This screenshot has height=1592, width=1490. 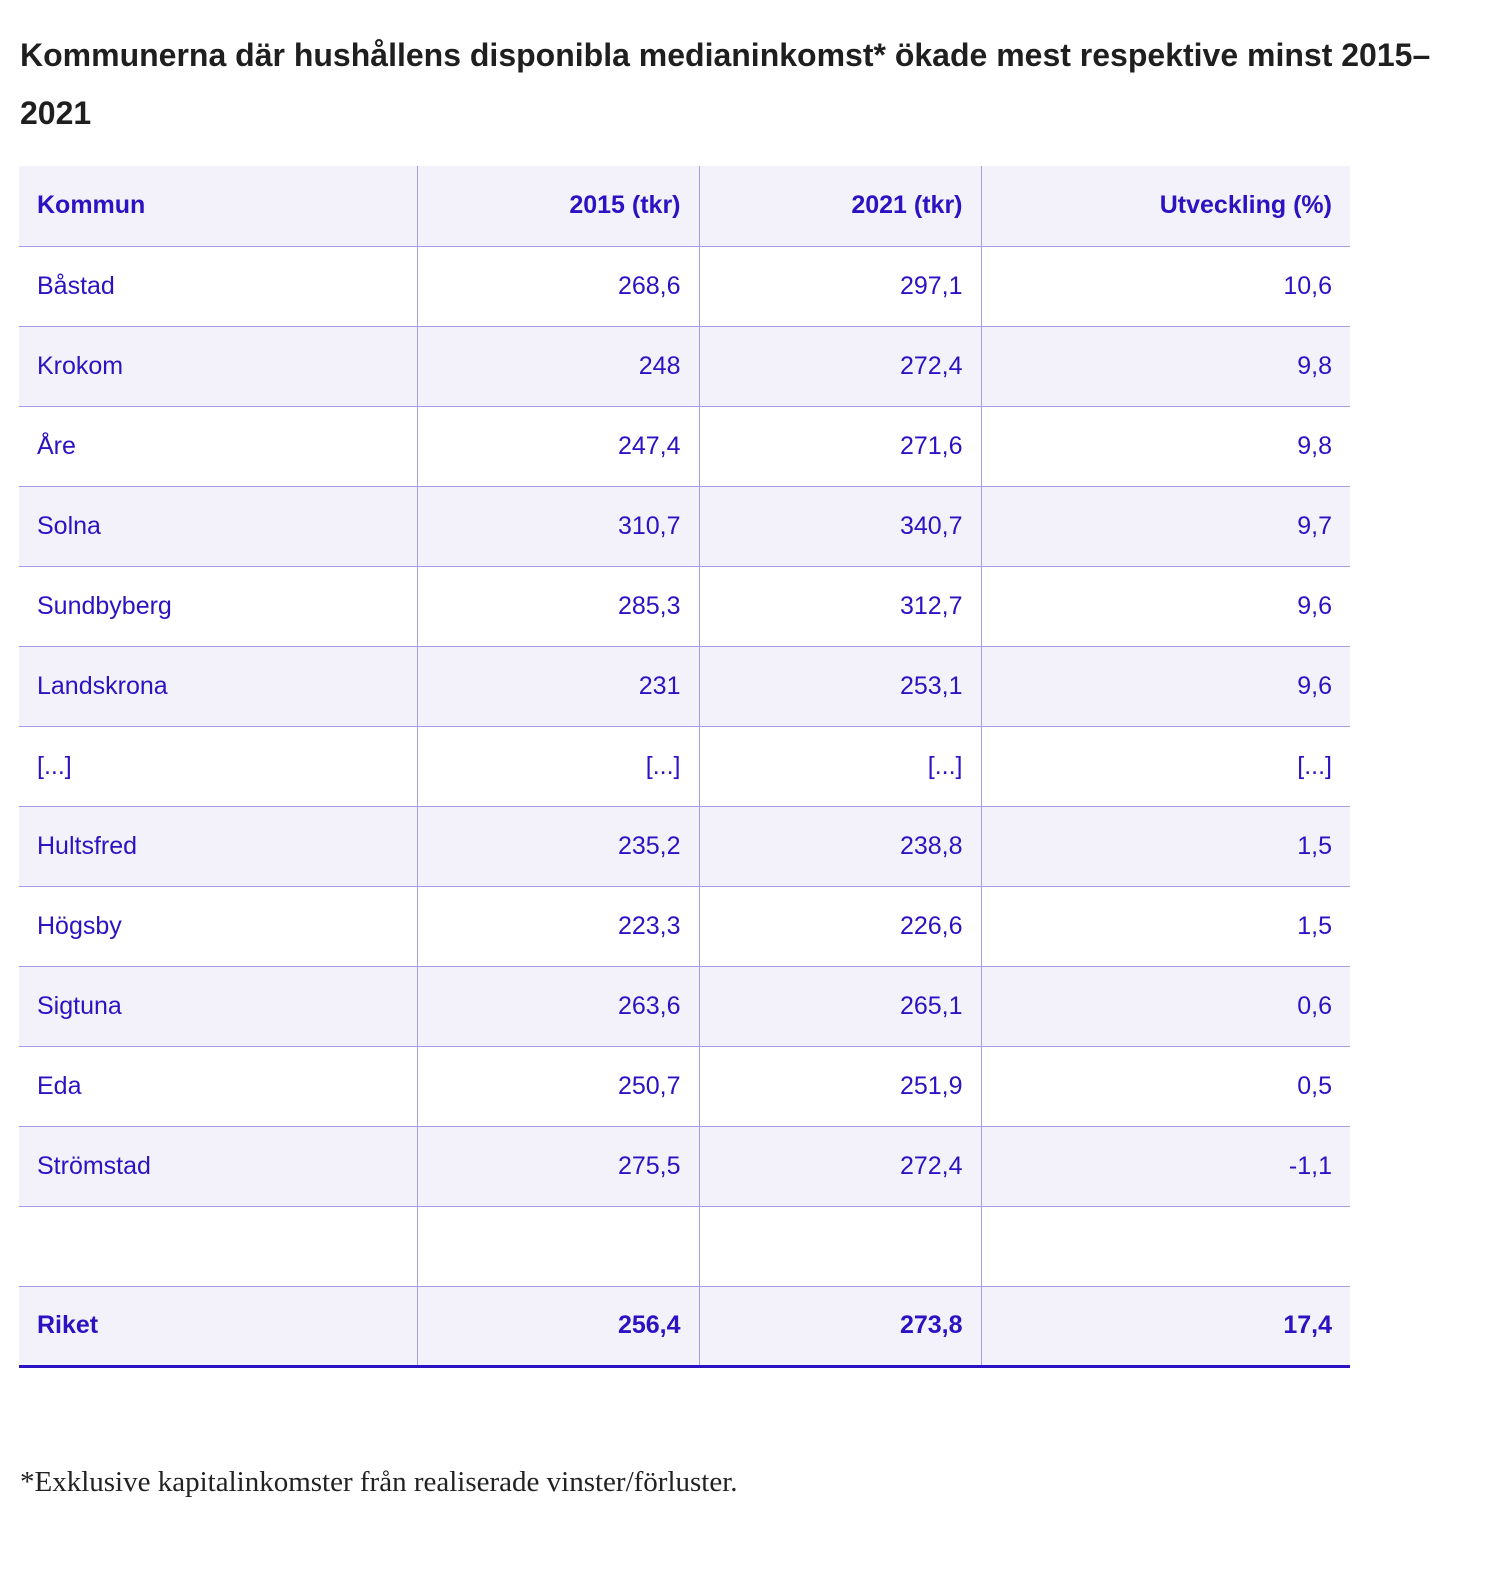 I want to click on table-row: Sigtuna 263,6 265,1 0,6, so click(x=684, y=1006).